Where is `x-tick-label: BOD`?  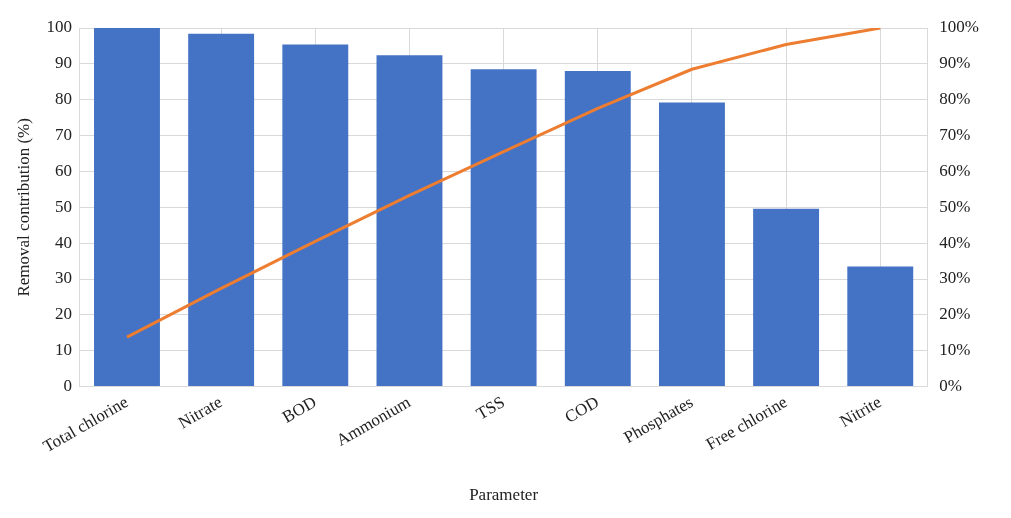 x-tick-label: BOD is located at coordinates (299, 409).